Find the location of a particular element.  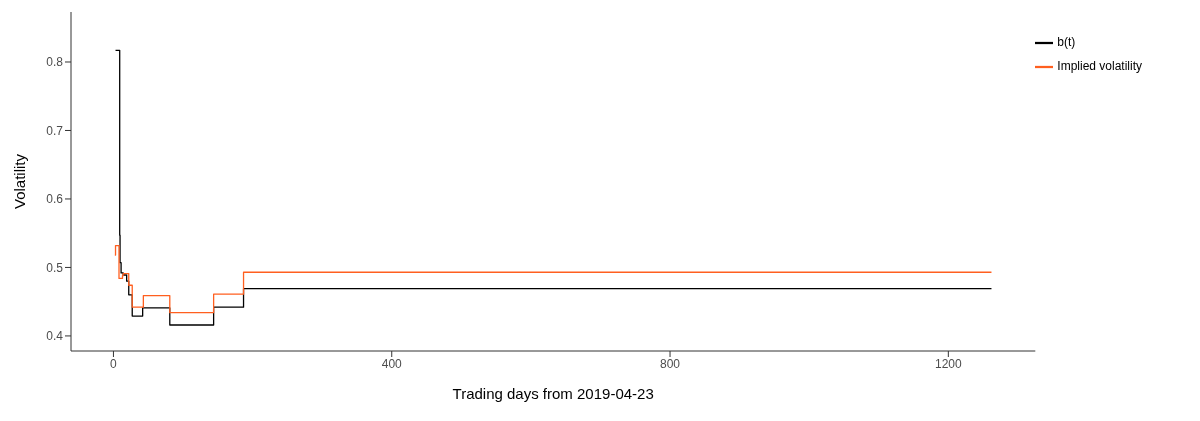

y-axis-title: Volatility is located at coordinates (20, 181).